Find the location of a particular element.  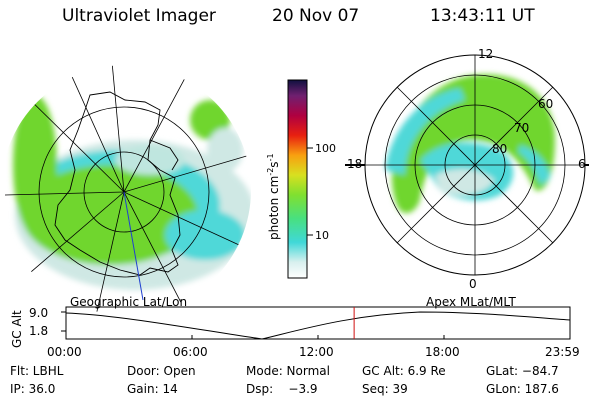

colorbar-unit-label: photon cm-2s-1 is located at coordinates (273, 196).